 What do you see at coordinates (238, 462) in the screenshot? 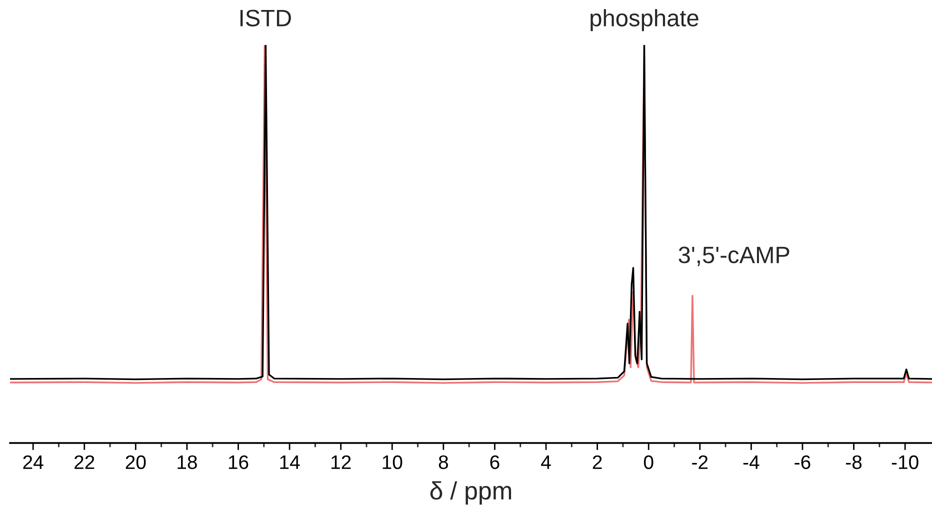
I see `x-tick-label: 16` at bounding box center [238, 462].